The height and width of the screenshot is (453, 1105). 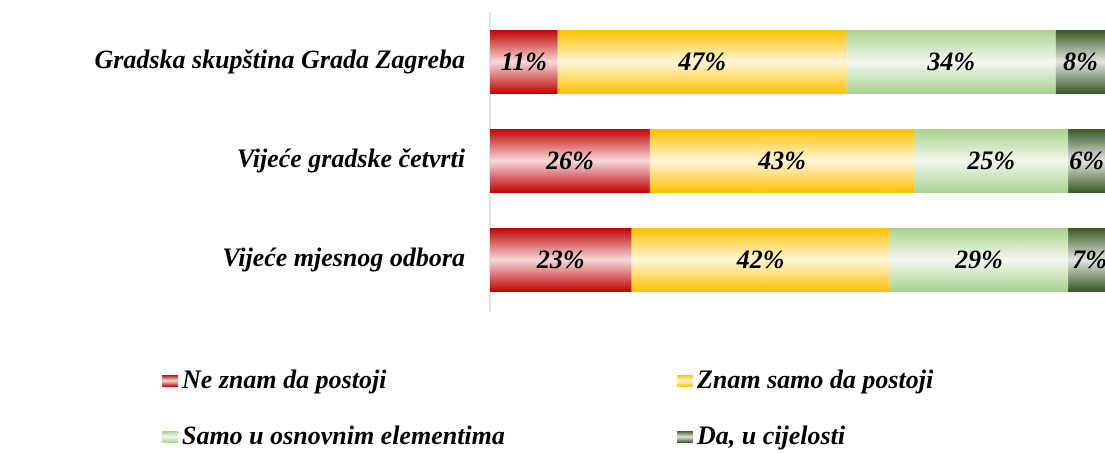 I want to click on data-label: 23%, so click(x=560, y=259).